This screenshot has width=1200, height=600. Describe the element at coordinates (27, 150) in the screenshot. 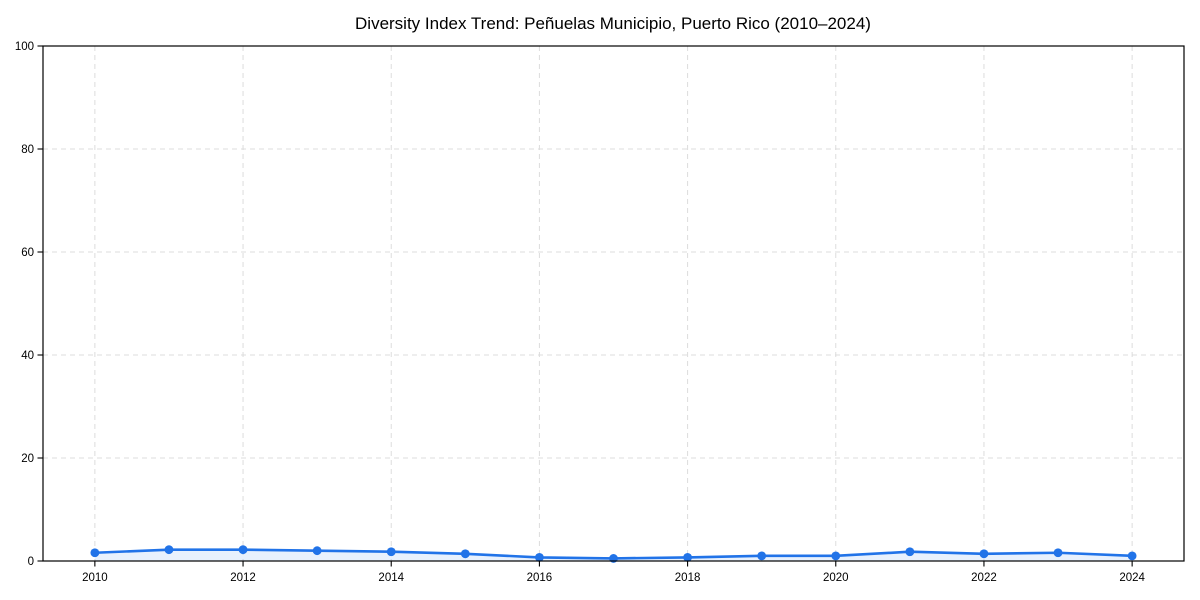

I see `y-axis-tick-label: 80` at that location.